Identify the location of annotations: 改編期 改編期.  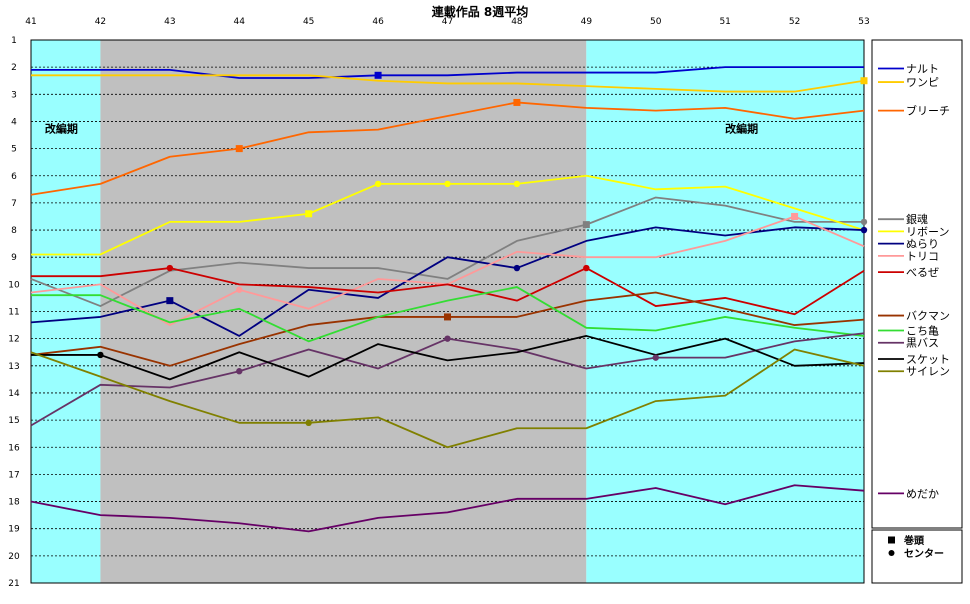
(401, 128).